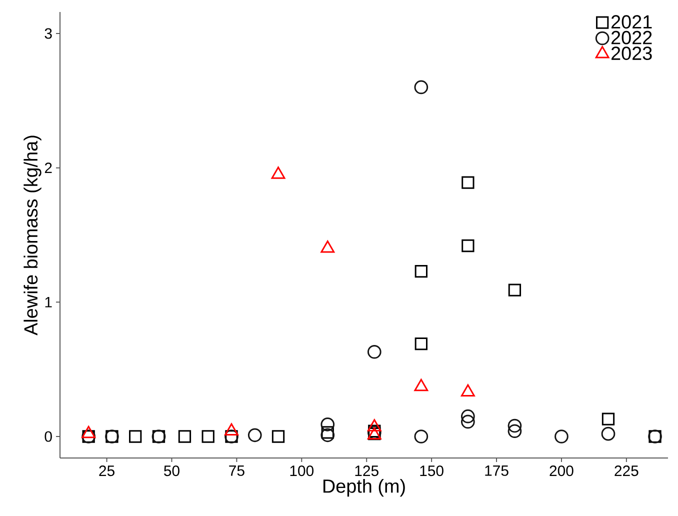 The image size is (678, 516). Describe the element at coordinates (172, 471) in the screenshot. I see `x-tick-label: 50` at that location.